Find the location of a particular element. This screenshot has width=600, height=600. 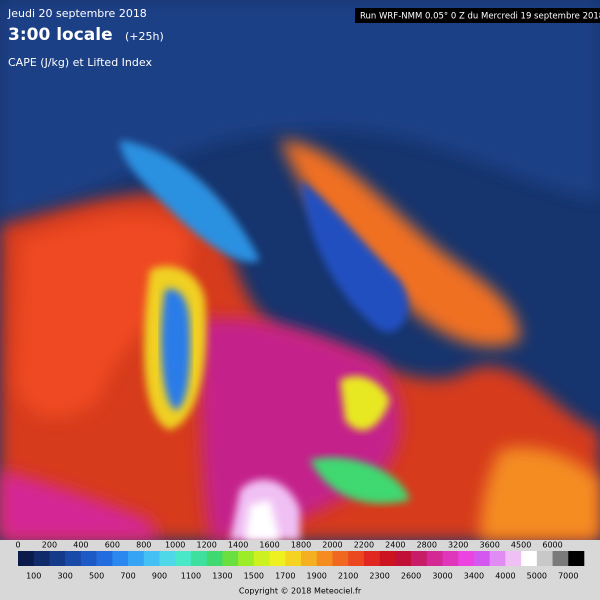

colorbar-label: 6000 is located at coordinates (552, 545).